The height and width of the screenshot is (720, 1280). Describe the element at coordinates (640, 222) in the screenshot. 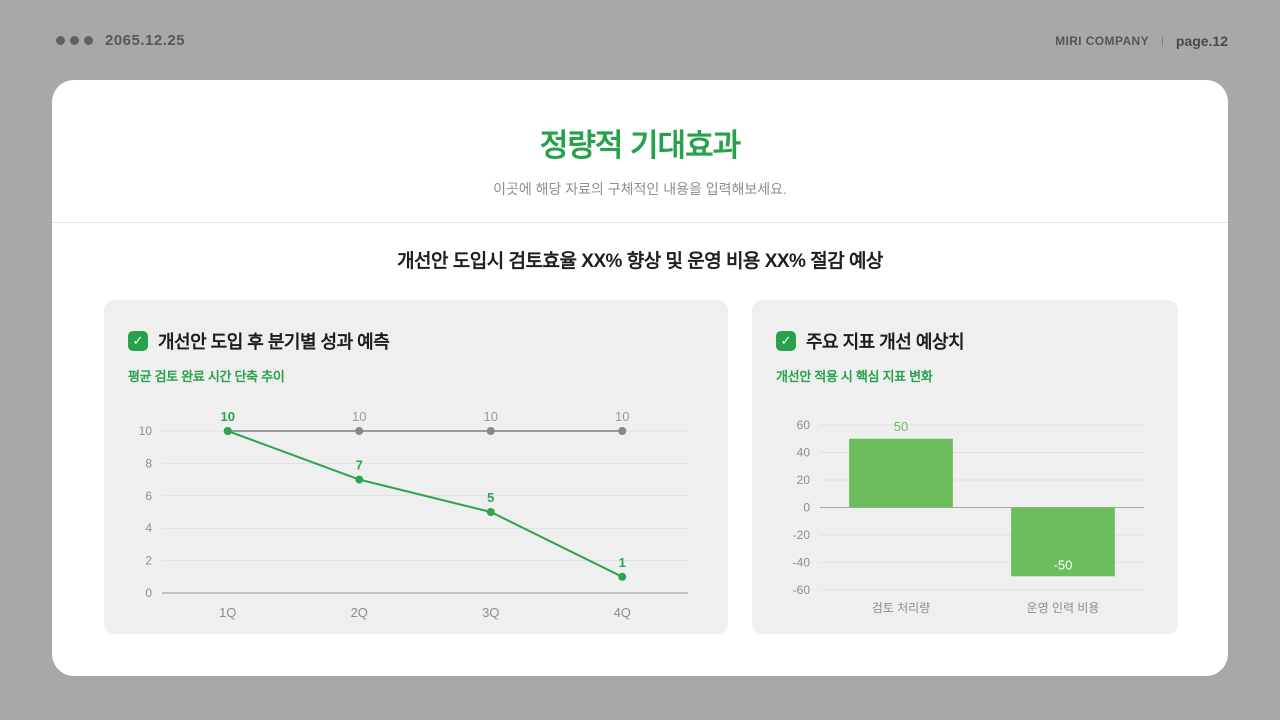

I see `divider-line` at that location.